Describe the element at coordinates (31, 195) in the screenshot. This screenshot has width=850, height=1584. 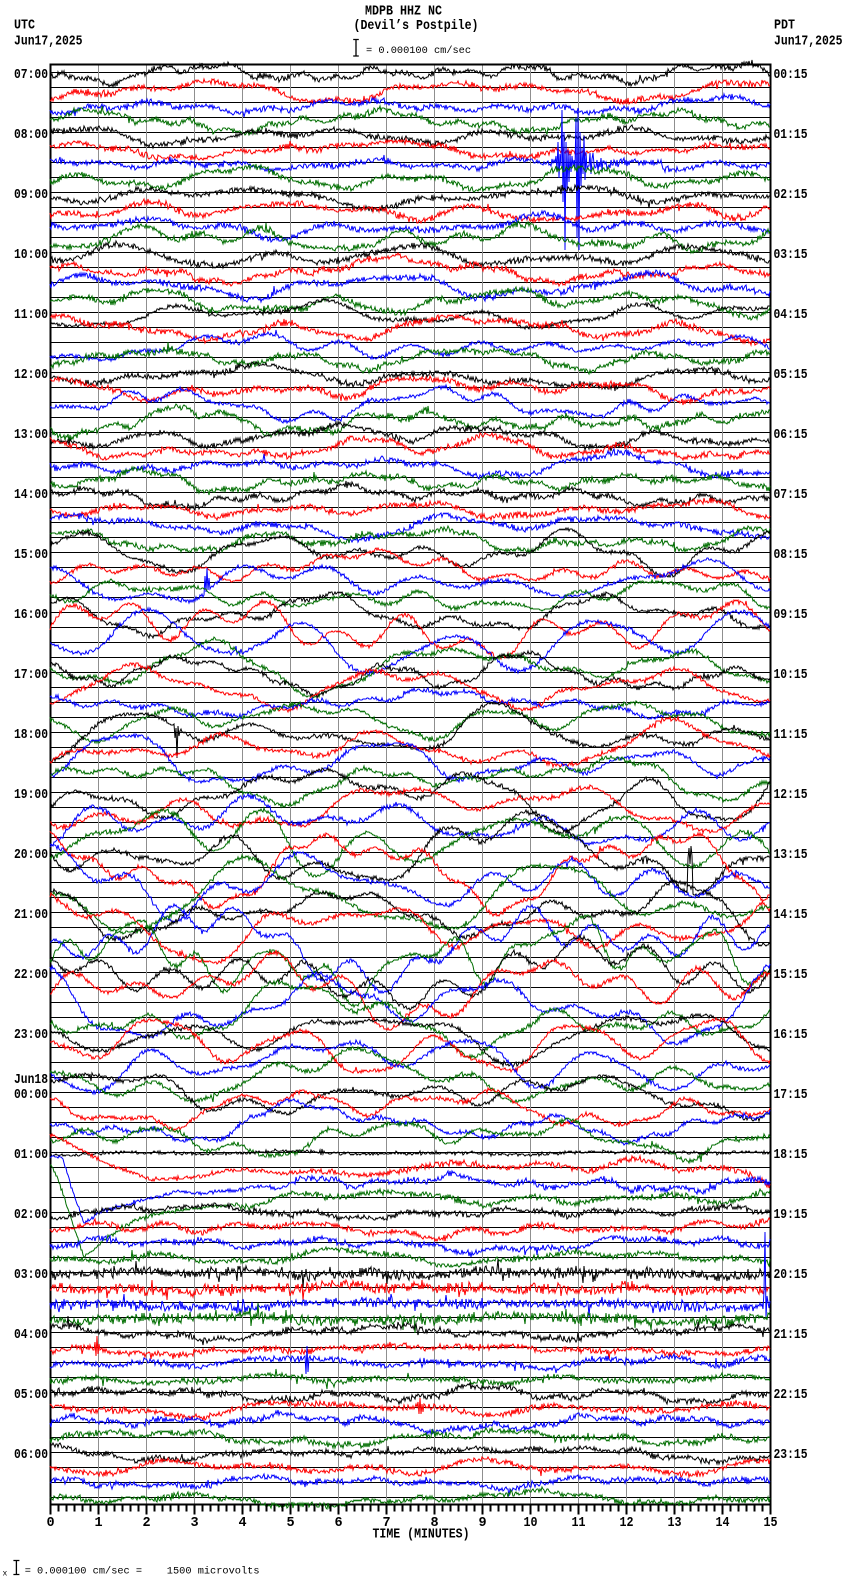
I see `svg-text: 09:00` at that location.